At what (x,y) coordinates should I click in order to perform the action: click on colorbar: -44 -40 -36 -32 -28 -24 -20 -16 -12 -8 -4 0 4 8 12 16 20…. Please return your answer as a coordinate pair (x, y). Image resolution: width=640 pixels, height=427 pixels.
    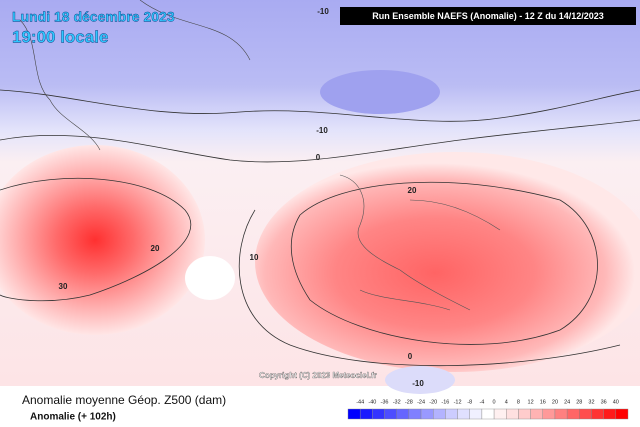
    Looking at the image, I should click on (488, 409).